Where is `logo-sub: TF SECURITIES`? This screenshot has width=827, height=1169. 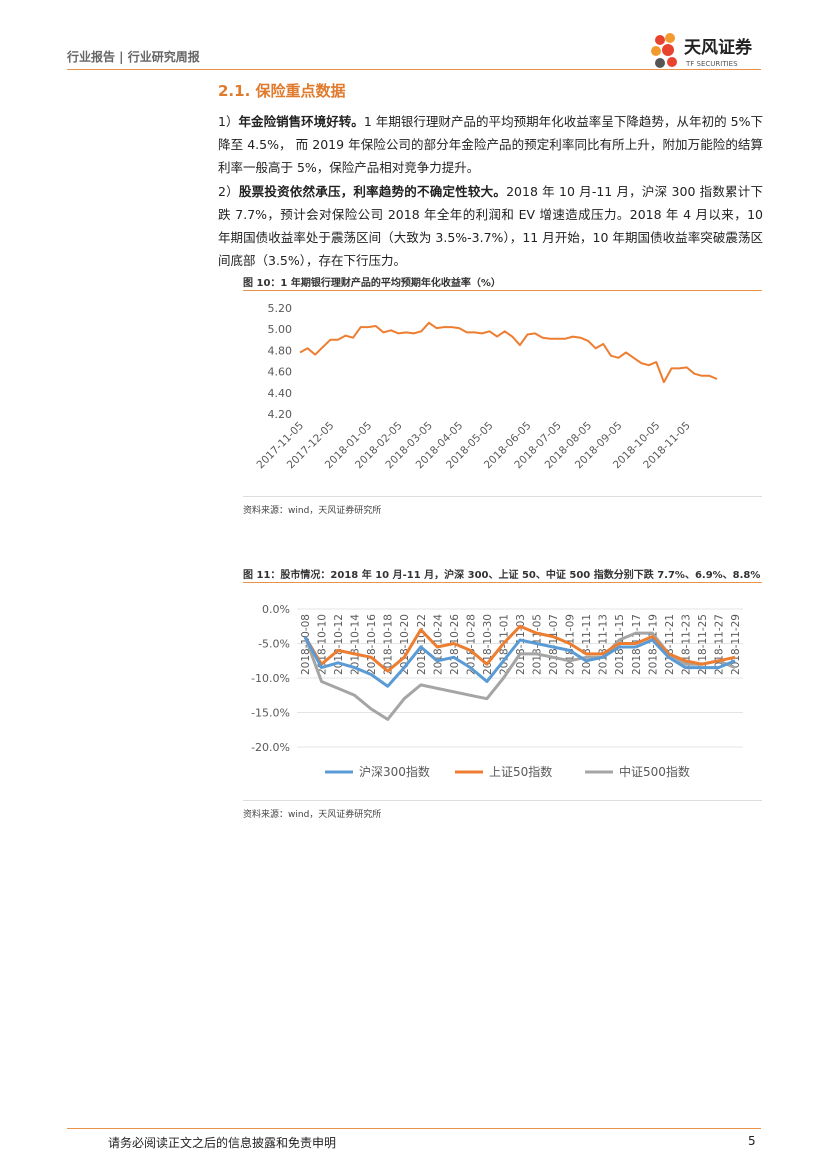
logo-sub: TF SECURITIES is located at coordinates (711, 64).